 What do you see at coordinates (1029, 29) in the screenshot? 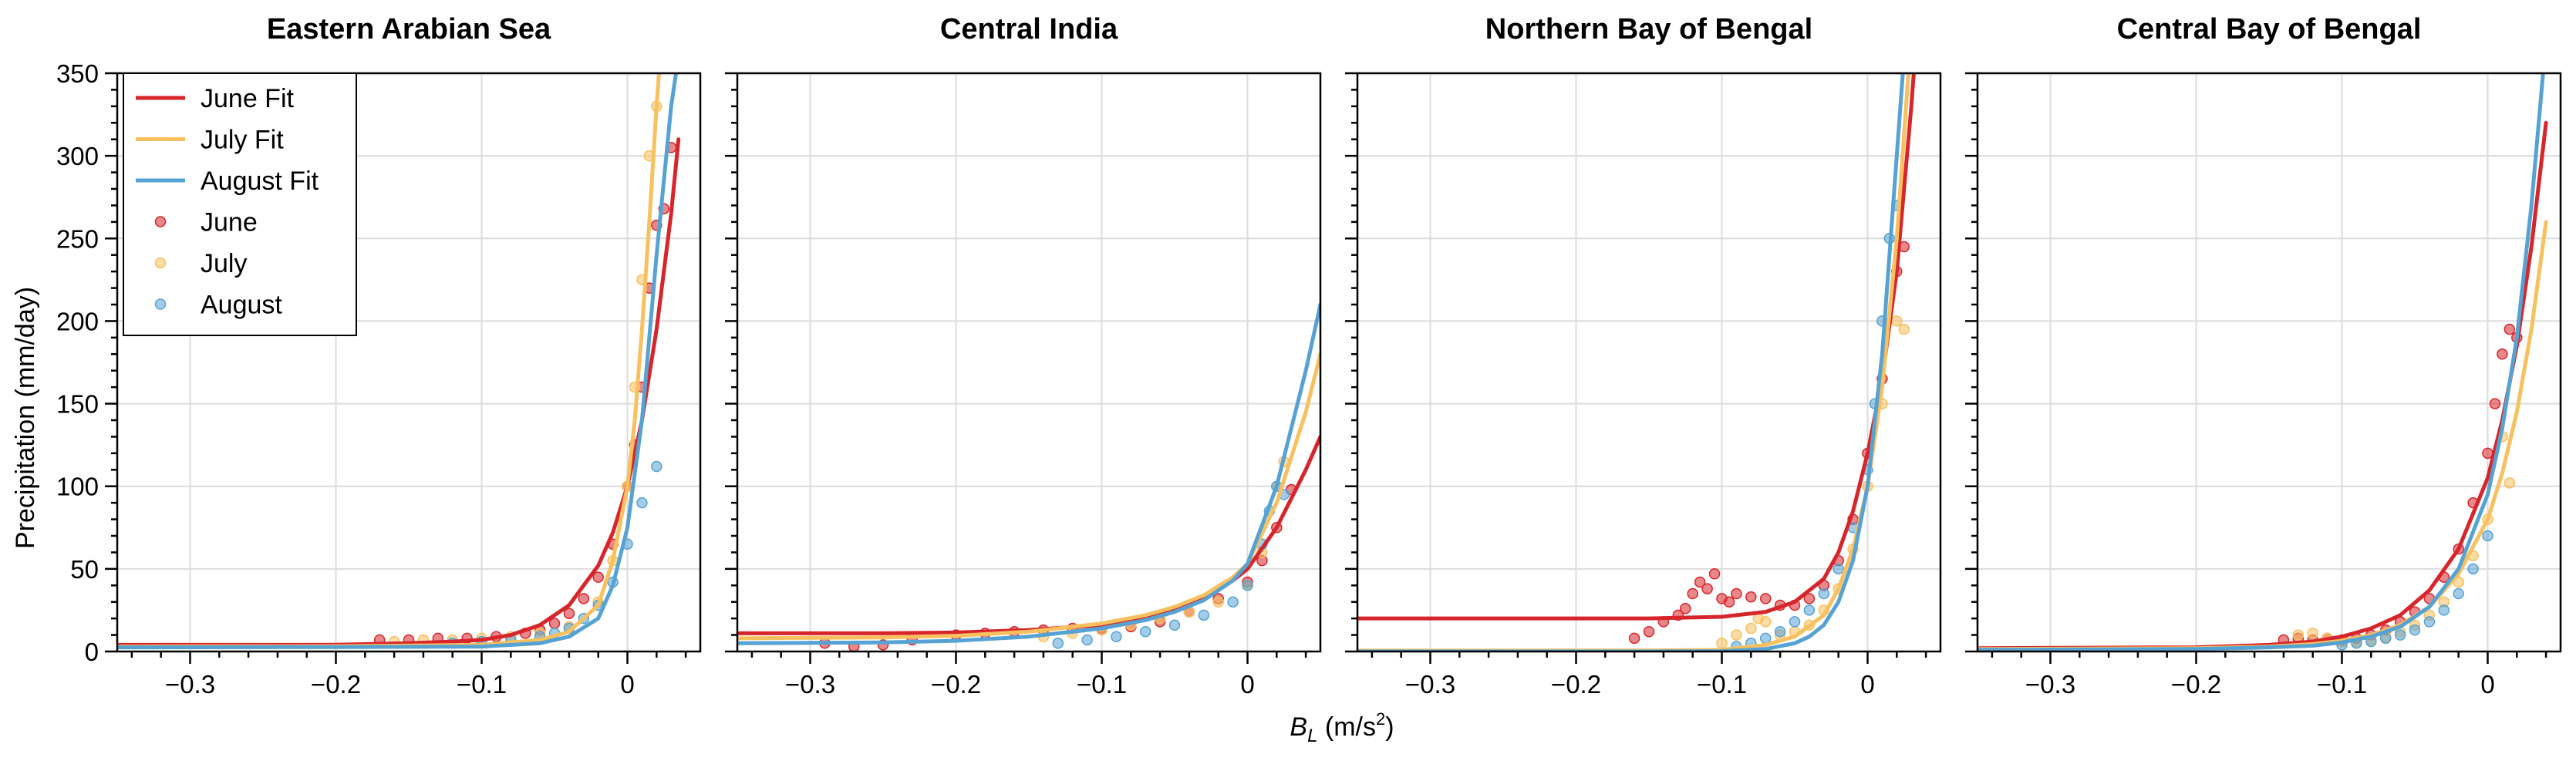
I see `panel-title: Central India` at bounding box center [1029, 29].